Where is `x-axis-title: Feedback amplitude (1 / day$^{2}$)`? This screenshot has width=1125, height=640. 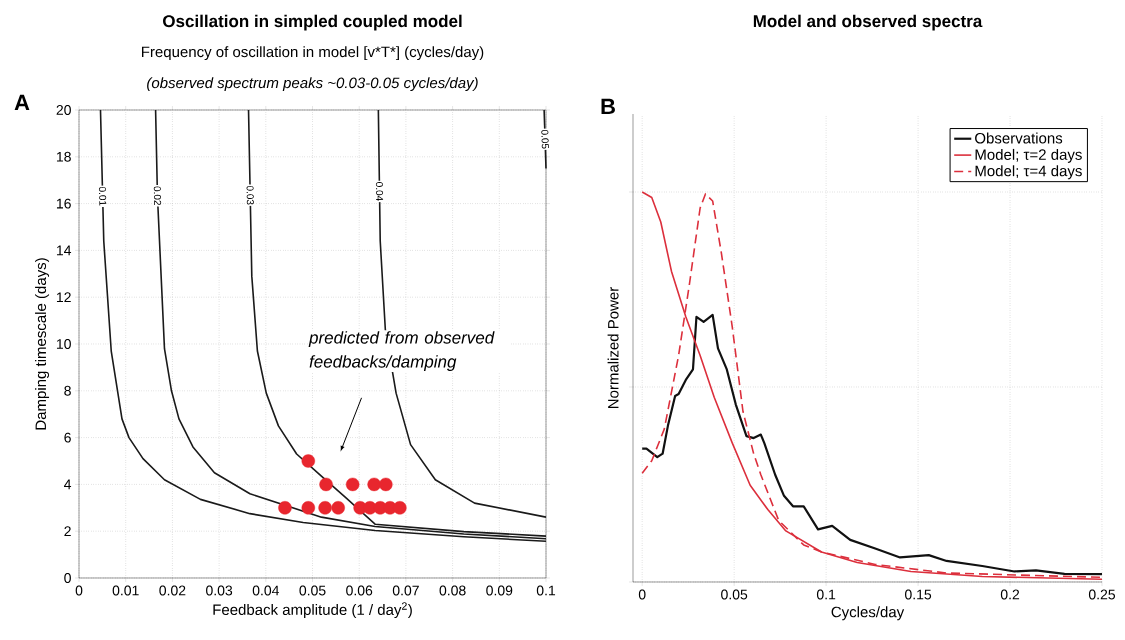
x-axis-title: Feedback amplitude (1 / day$^{2}$) is located at coordinates (312, 610).